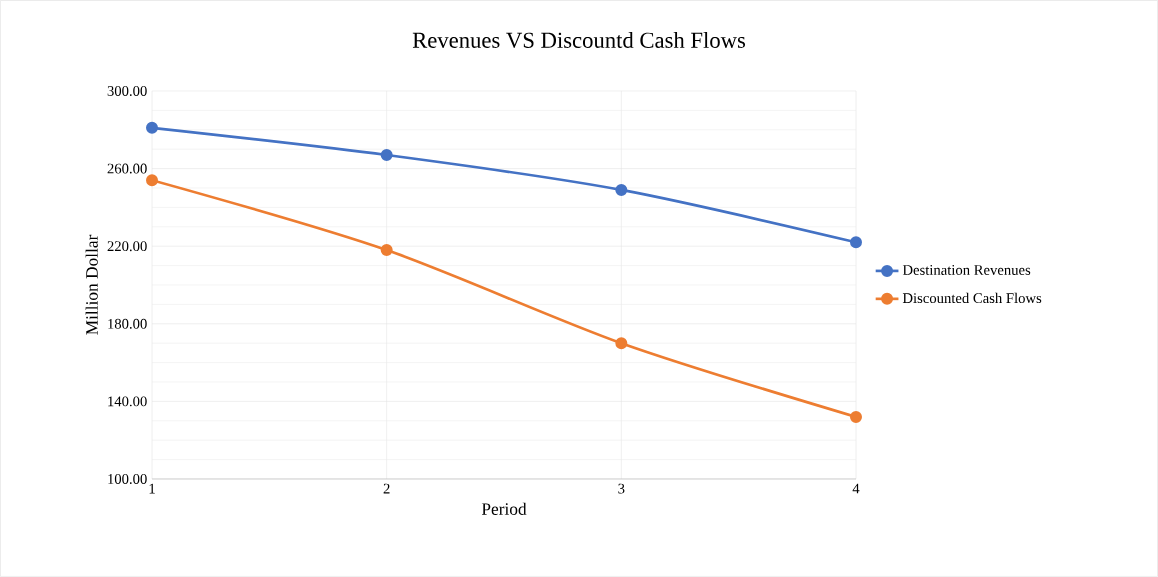  Describe the element at coordinates (504, 508) in the screenshot. I see `x-axis-title: Period` at that location.